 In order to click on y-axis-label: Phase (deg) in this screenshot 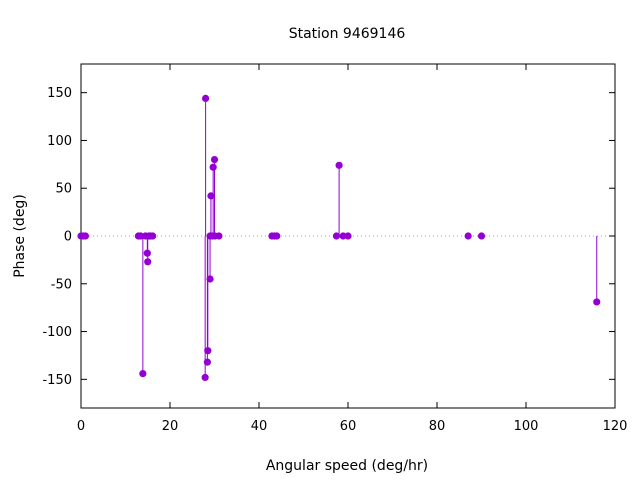, I will do `click(20, 236)`.